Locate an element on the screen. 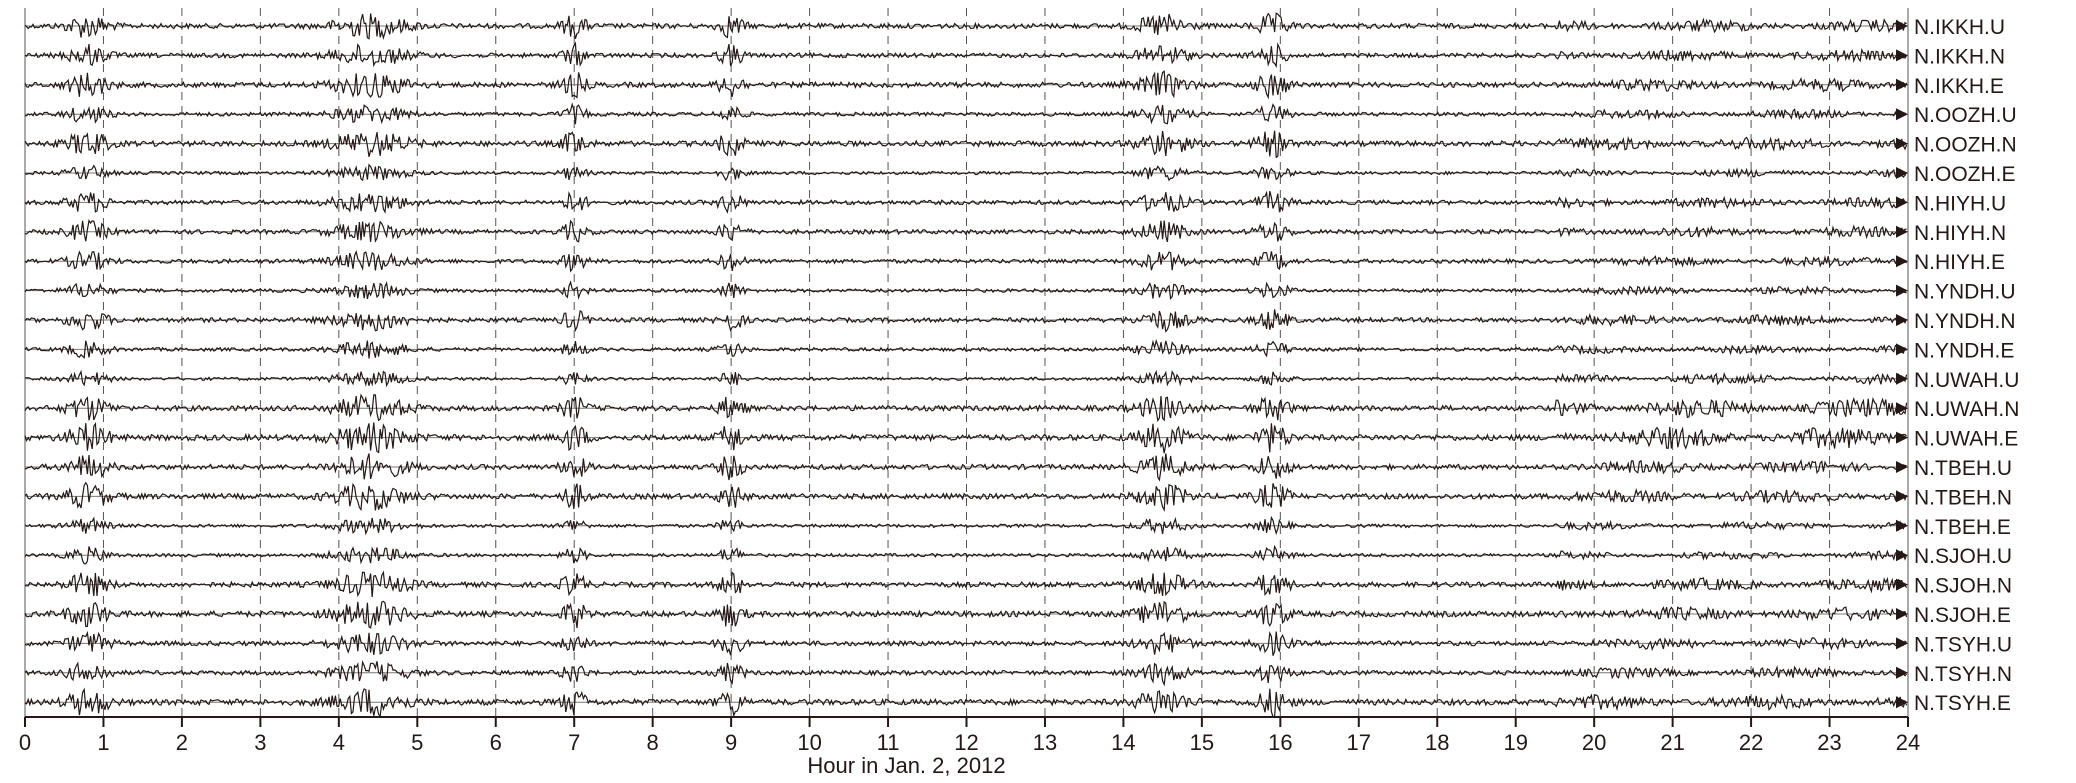 This screenshot has height=783, width=2076. station-label: N.TSYH.U is located at coordinates (1963, 644).